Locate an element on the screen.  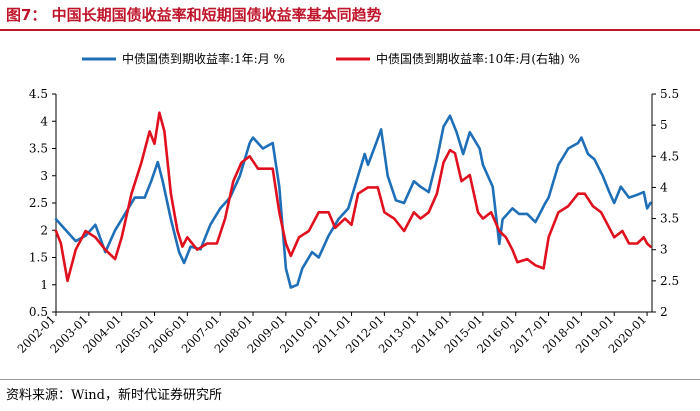
chart-legend: 中债国债到期收益率:1年:月 % 中债国债到期收益率:10年:月(右轴) % is located at coordinates (331, 58).